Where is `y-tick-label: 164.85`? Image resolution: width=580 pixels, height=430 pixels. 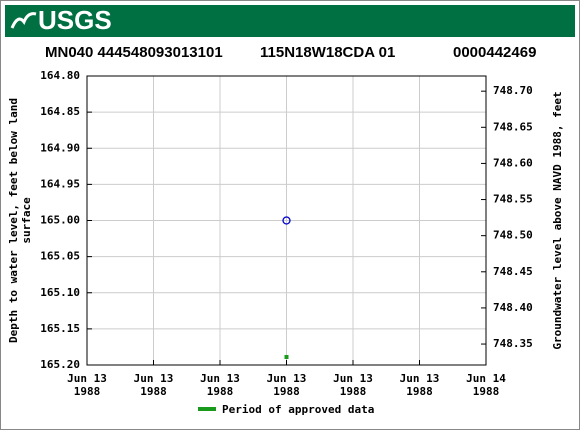
y-tick-label: 164.85 is located at coordinates (60, 111).